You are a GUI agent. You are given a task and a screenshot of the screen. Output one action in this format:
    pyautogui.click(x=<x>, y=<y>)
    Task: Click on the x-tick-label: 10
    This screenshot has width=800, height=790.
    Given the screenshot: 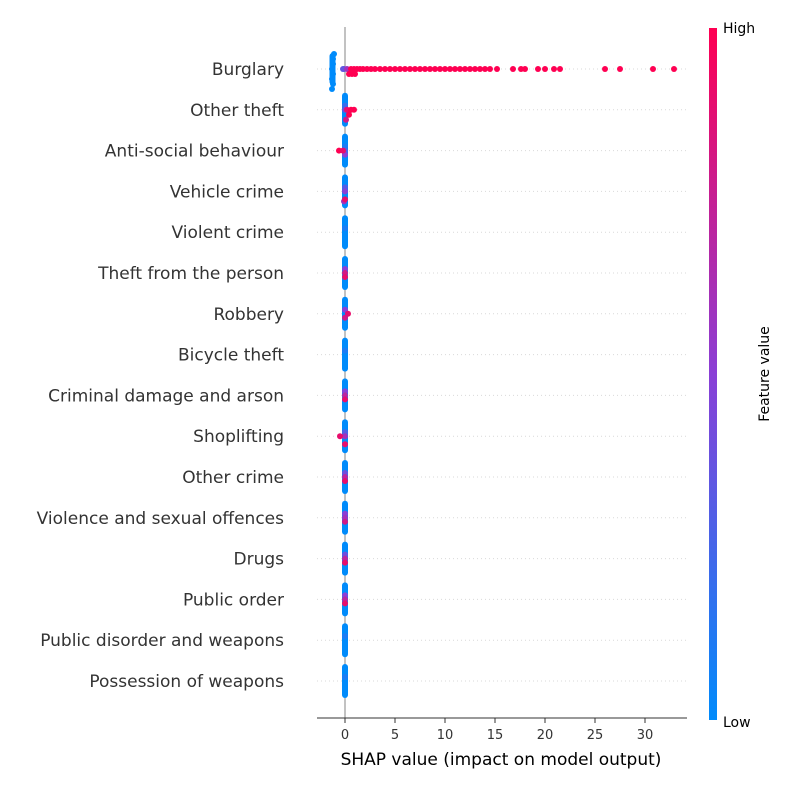 What is the action you would take?
    pyautogui.click(x=445, y=735)
    